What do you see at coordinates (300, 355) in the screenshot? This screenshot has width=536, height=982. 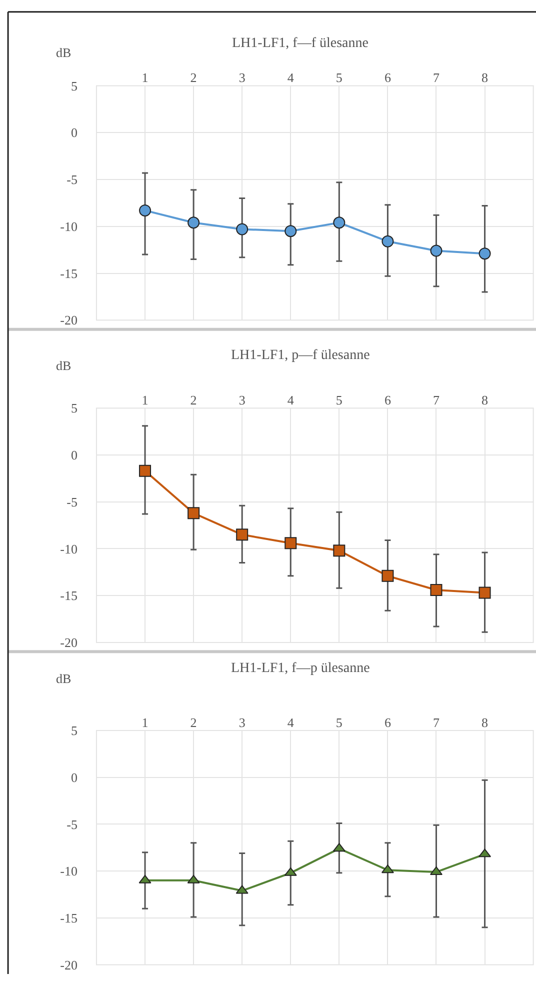 I see `chart-title: LH1-LF1, p—f ülesanne` at bounding box center [300, 355].